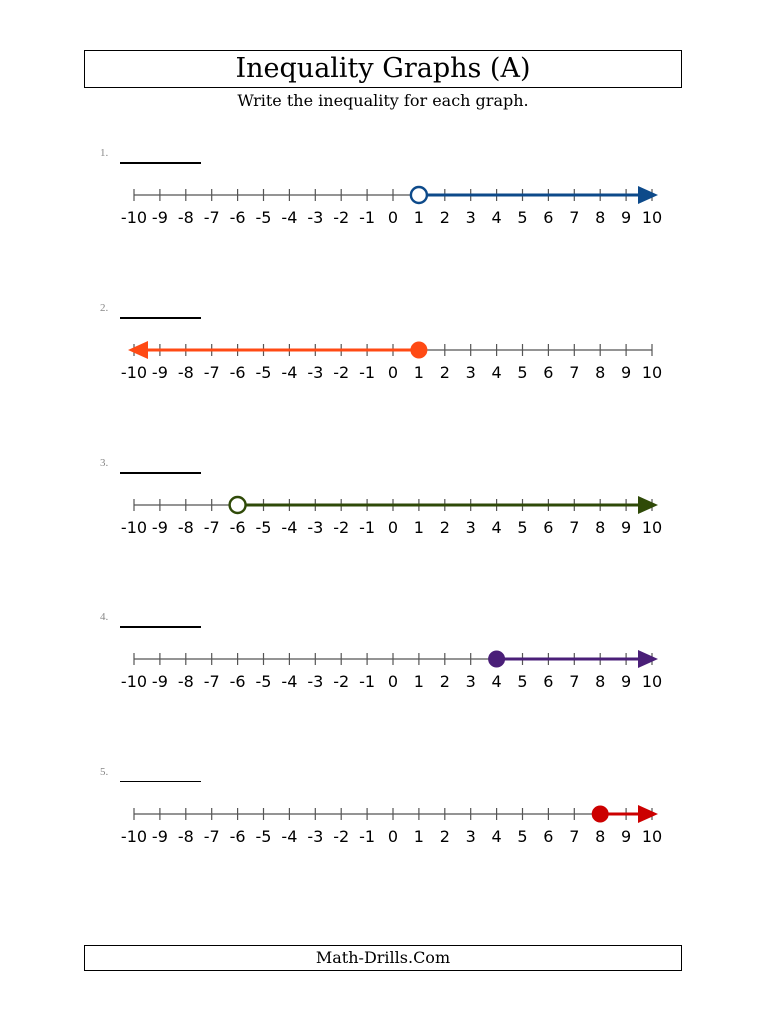 Image resolution: width=768 pixels, height=1024 pixels. Describe the element at coordinates (104, 308) in the screenshot. I see `problem-number: 2.` at that location.